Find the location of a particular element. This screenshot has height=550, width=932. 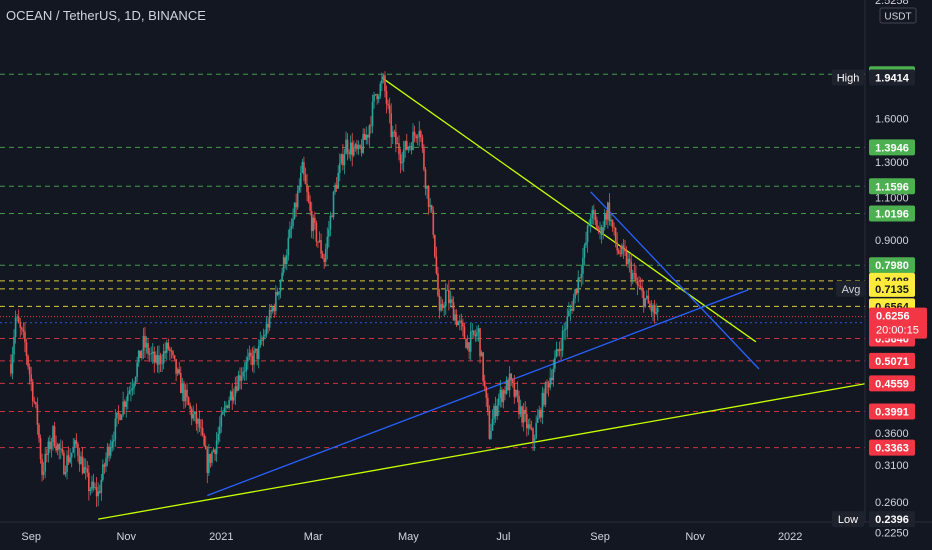

high-badge-label: 1.9414 is located at coordinates (892, 79).